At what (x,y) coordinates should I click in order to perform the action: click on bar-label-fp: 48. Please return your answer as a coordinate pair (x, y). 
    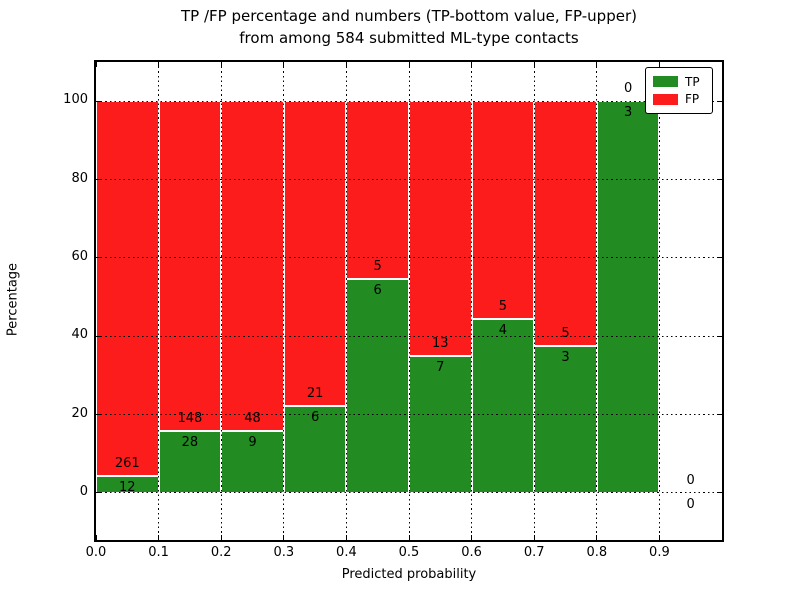
    Looking at the image, I should click on (252, 419).